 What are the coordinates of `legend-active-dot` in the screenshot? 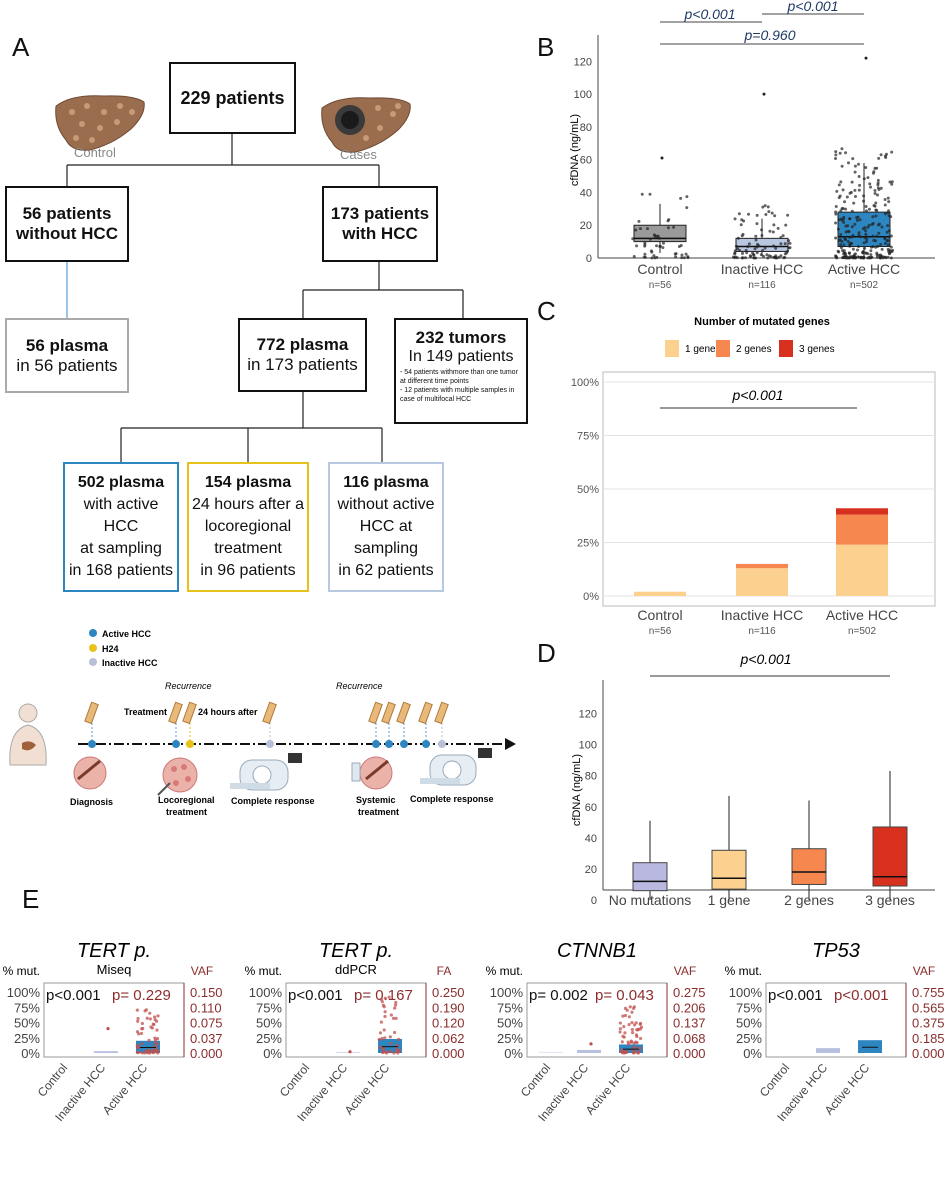 It's located at (93, 633).